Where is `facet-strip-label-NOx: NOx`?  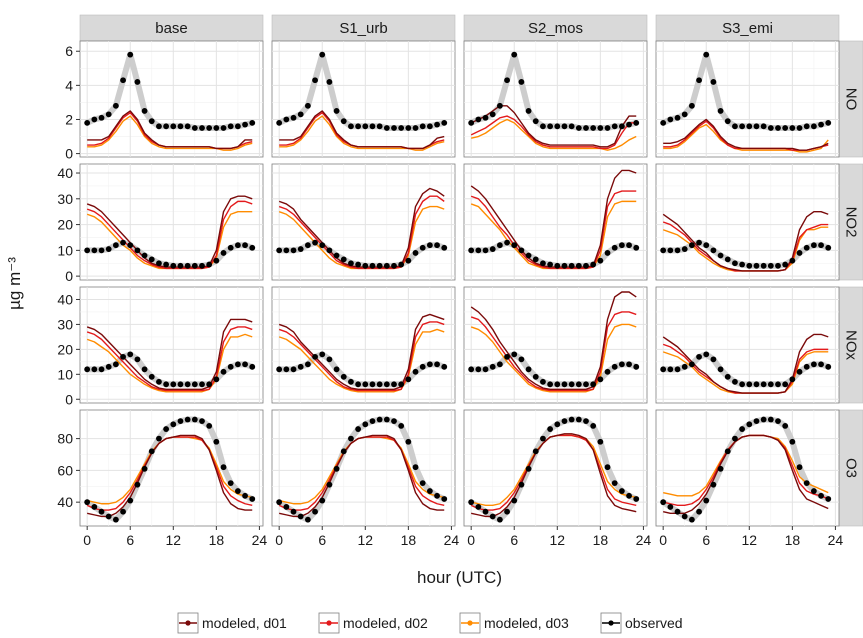
facet-strip-label-NOx: NOx is located at coordinates (851, 345).